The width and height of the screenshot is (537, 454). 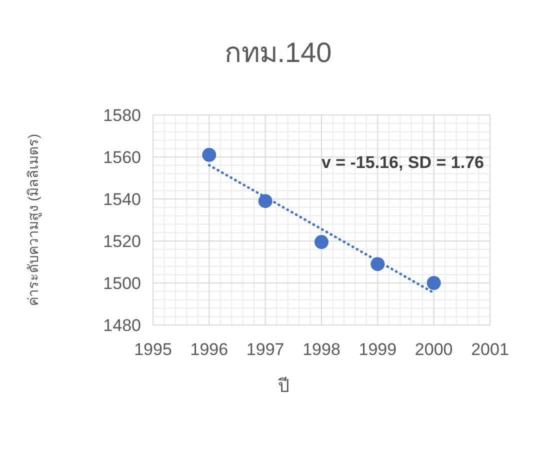 What do you see at coordinates (490, 349) in the screenshot?
I see `x-tick-label: 2001` at bounding box center [490, 349].